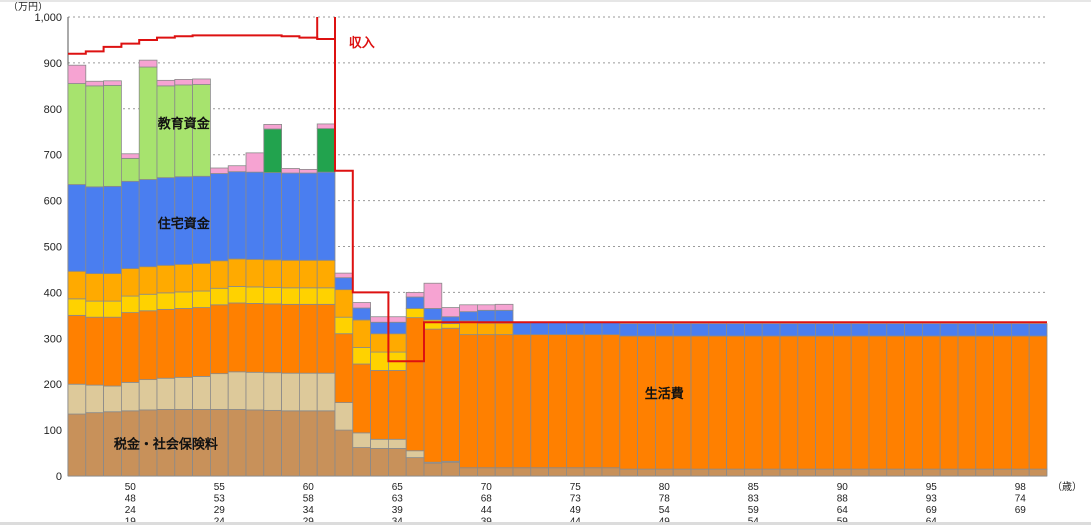  I want to click on x-tick-label: 34, so click(309, 510).